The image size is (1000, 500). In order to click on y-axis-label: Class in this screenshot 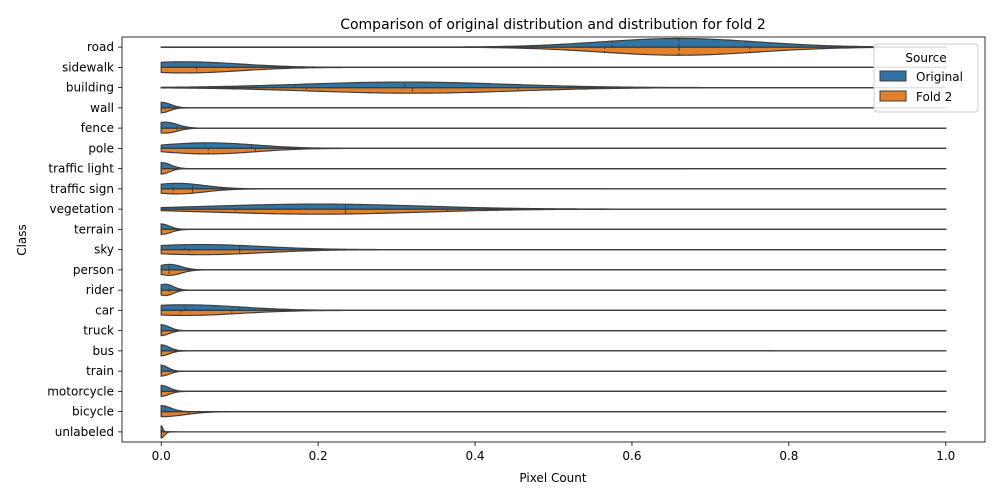, I will do `click(22, 240)`.